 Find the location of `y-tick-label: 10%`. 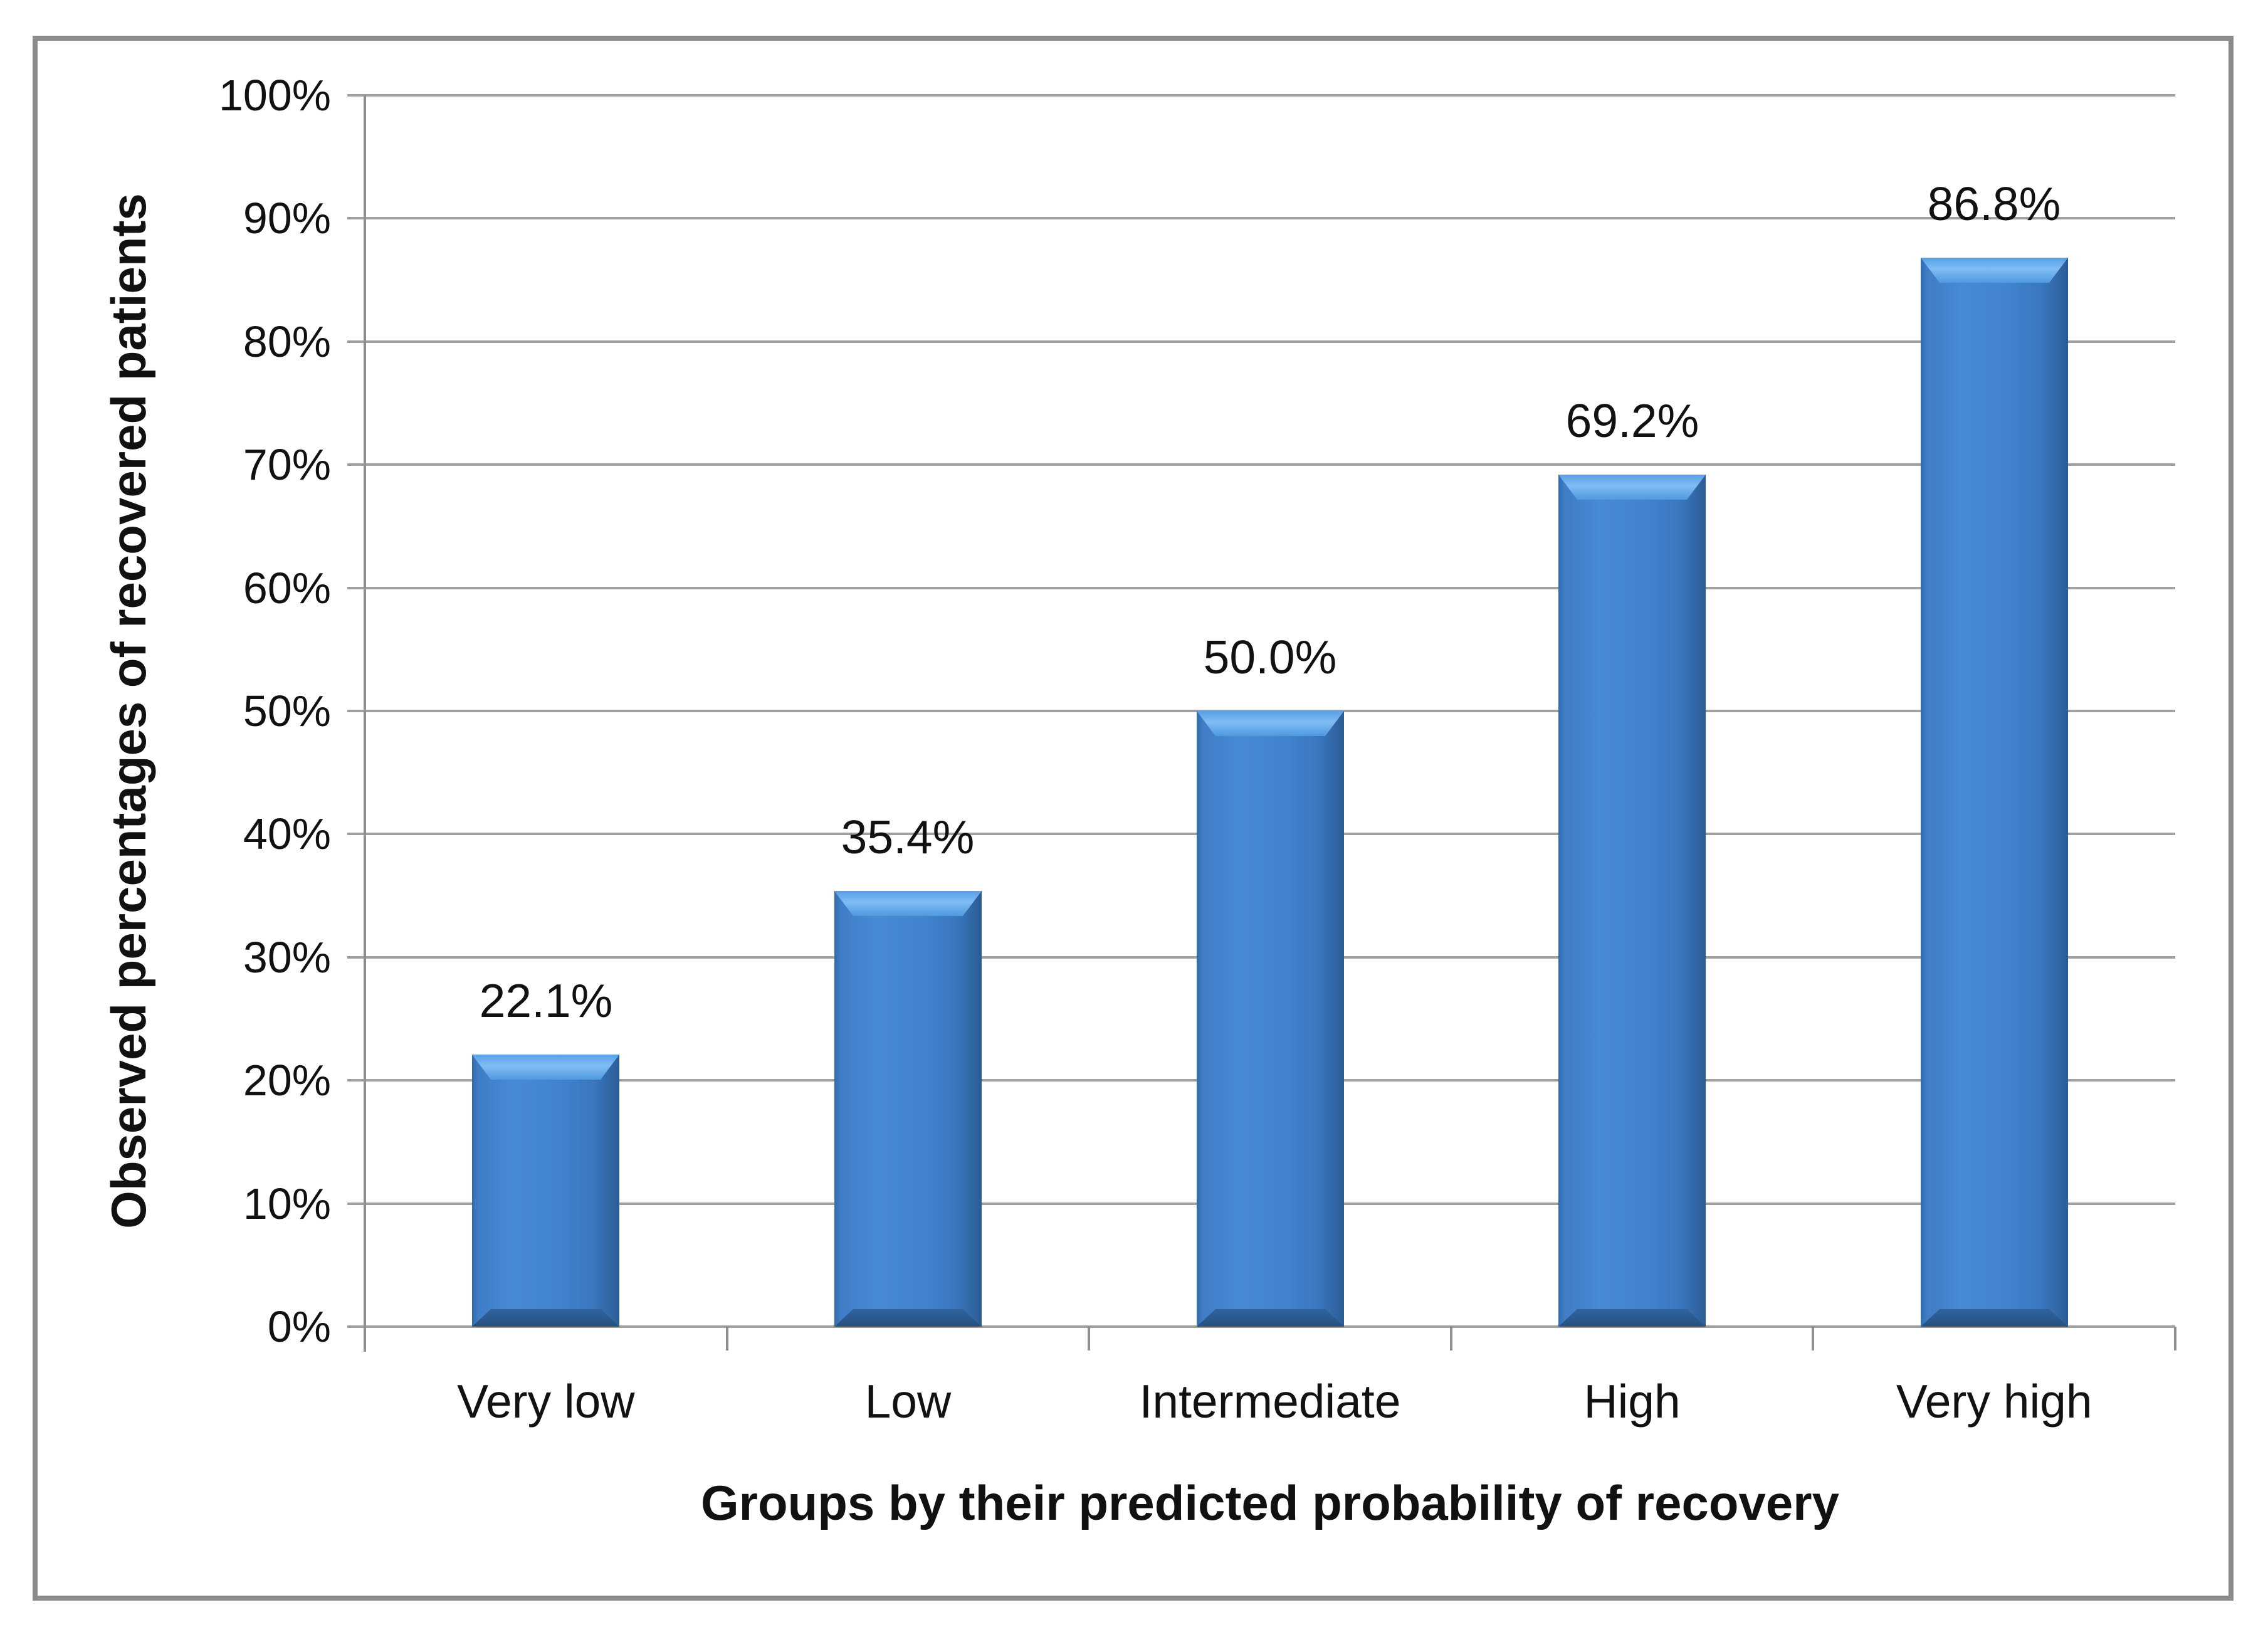

y-tick-label: 10% is located at coordinates (287, 1204).